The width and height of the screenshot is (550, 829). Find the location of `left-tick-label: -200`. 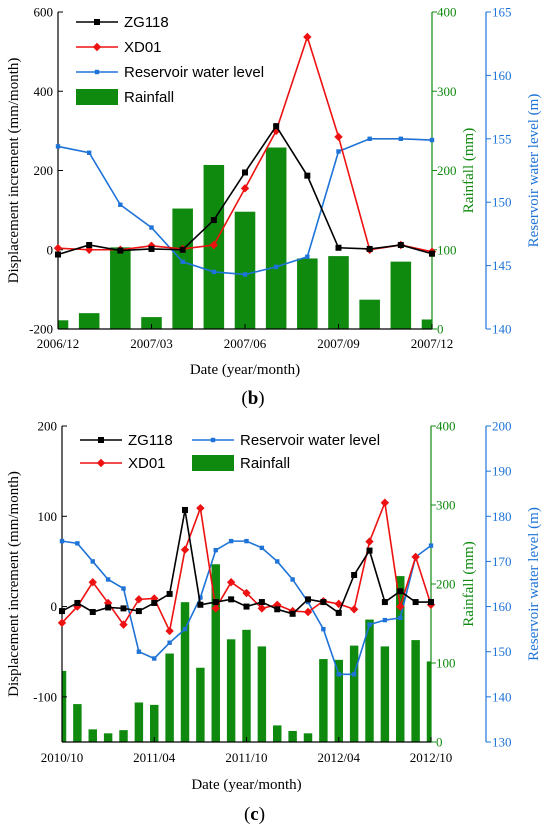

left-tick-label: -200 is located at coordinates (41, 329).